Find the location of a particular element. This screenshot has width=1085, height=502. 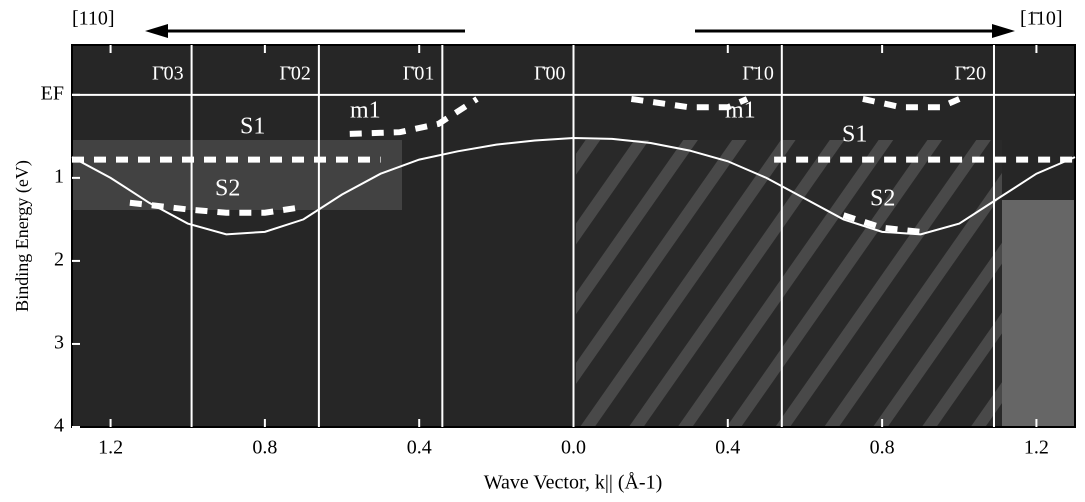

y-tick-label: EF is located at coordinates (52, 93).